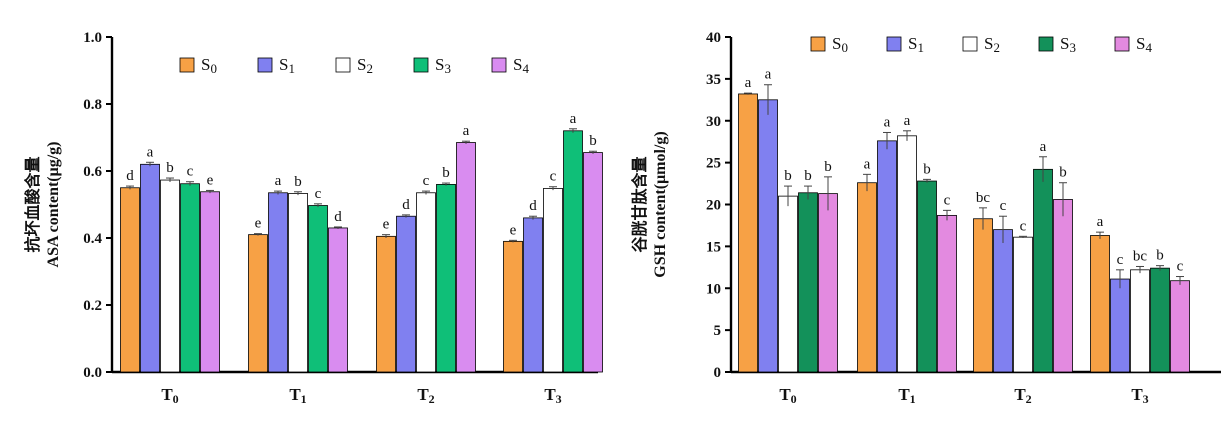 This screenshot has width=1230, height=424. What do you see at coordinates (660, 204) in the screenshot?
I see `gsh-y-axis-title: GSH content(μmol/g)` at bounding box center [660, 204].